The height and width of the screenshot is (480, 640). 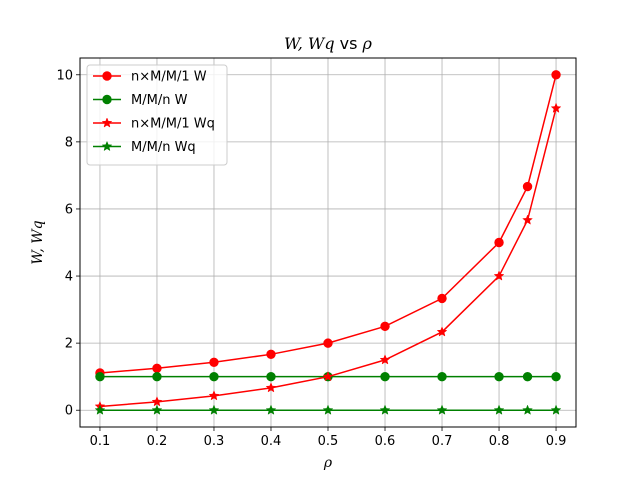 What do you see at coordinates (499, 441) in the screenshot?
I see `x-tick-label: 0.8` at bounding box center [499, 441].